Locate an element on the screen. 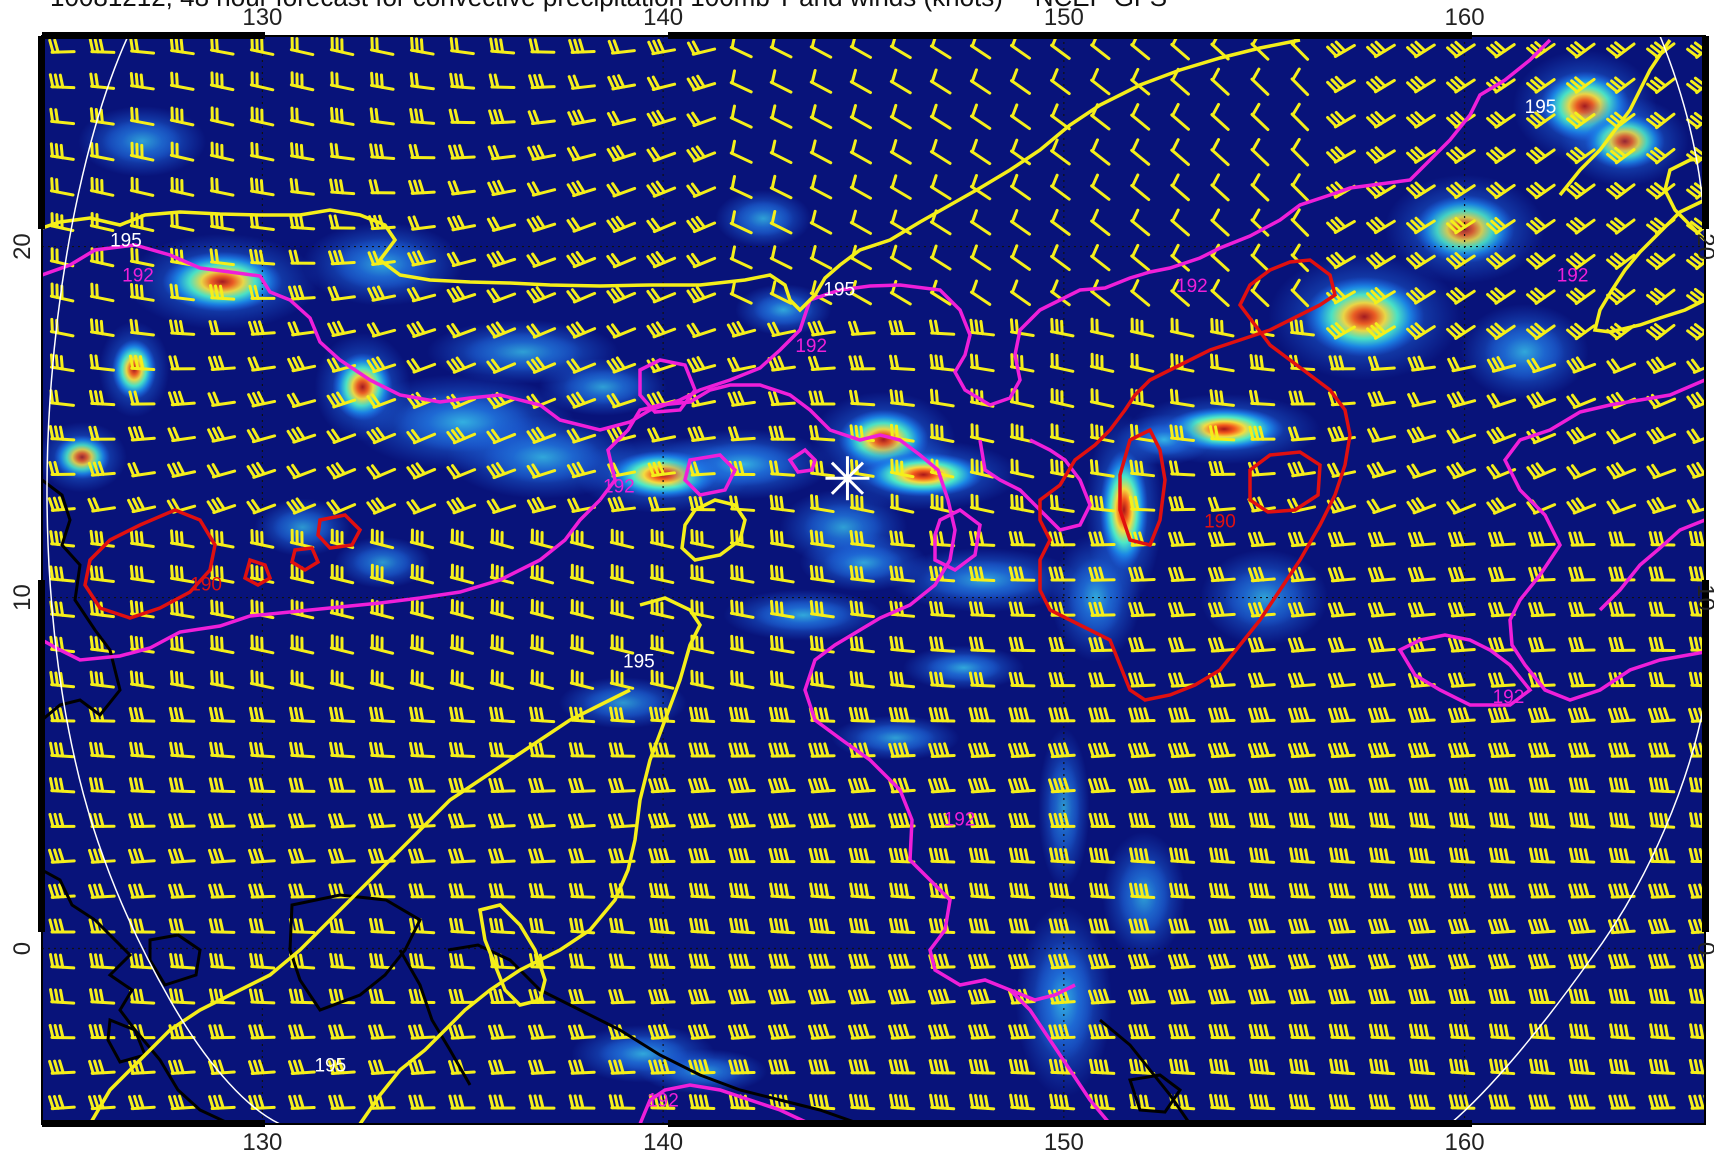  contour-label: 195 is located at coordinates (639, 662).